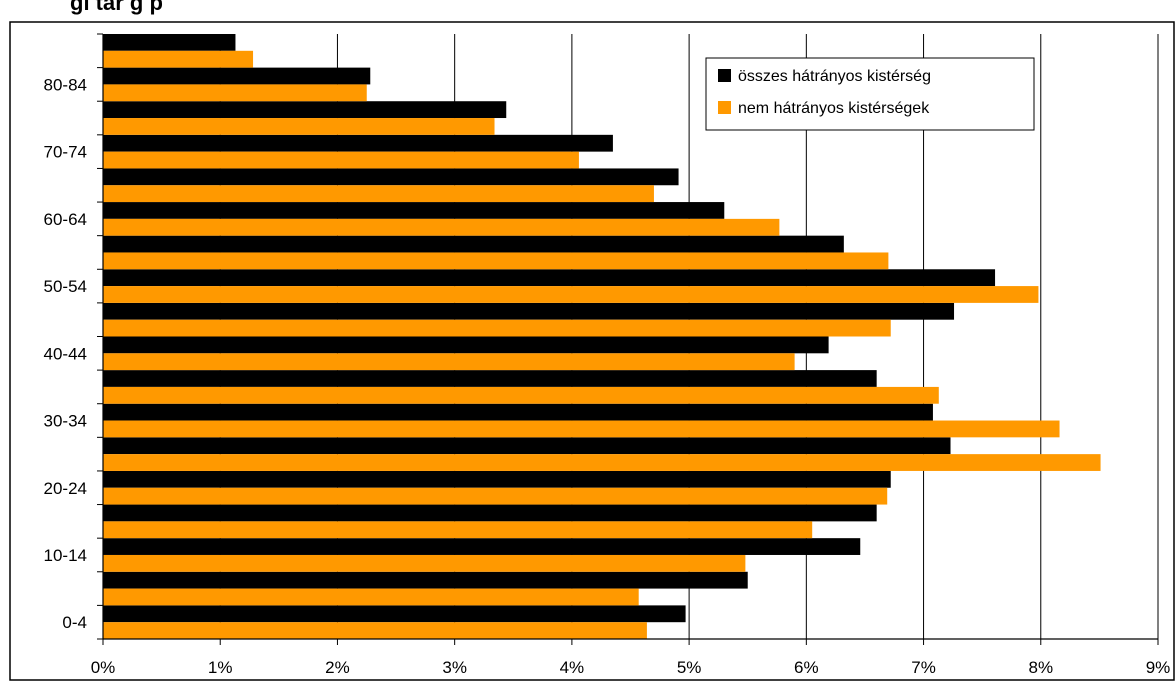 The height and width of the screenshot is (682, 1176). Describe the element at coordinates (689, 667) in the screenshot. I see `x-tick-label: 5%` at that location.